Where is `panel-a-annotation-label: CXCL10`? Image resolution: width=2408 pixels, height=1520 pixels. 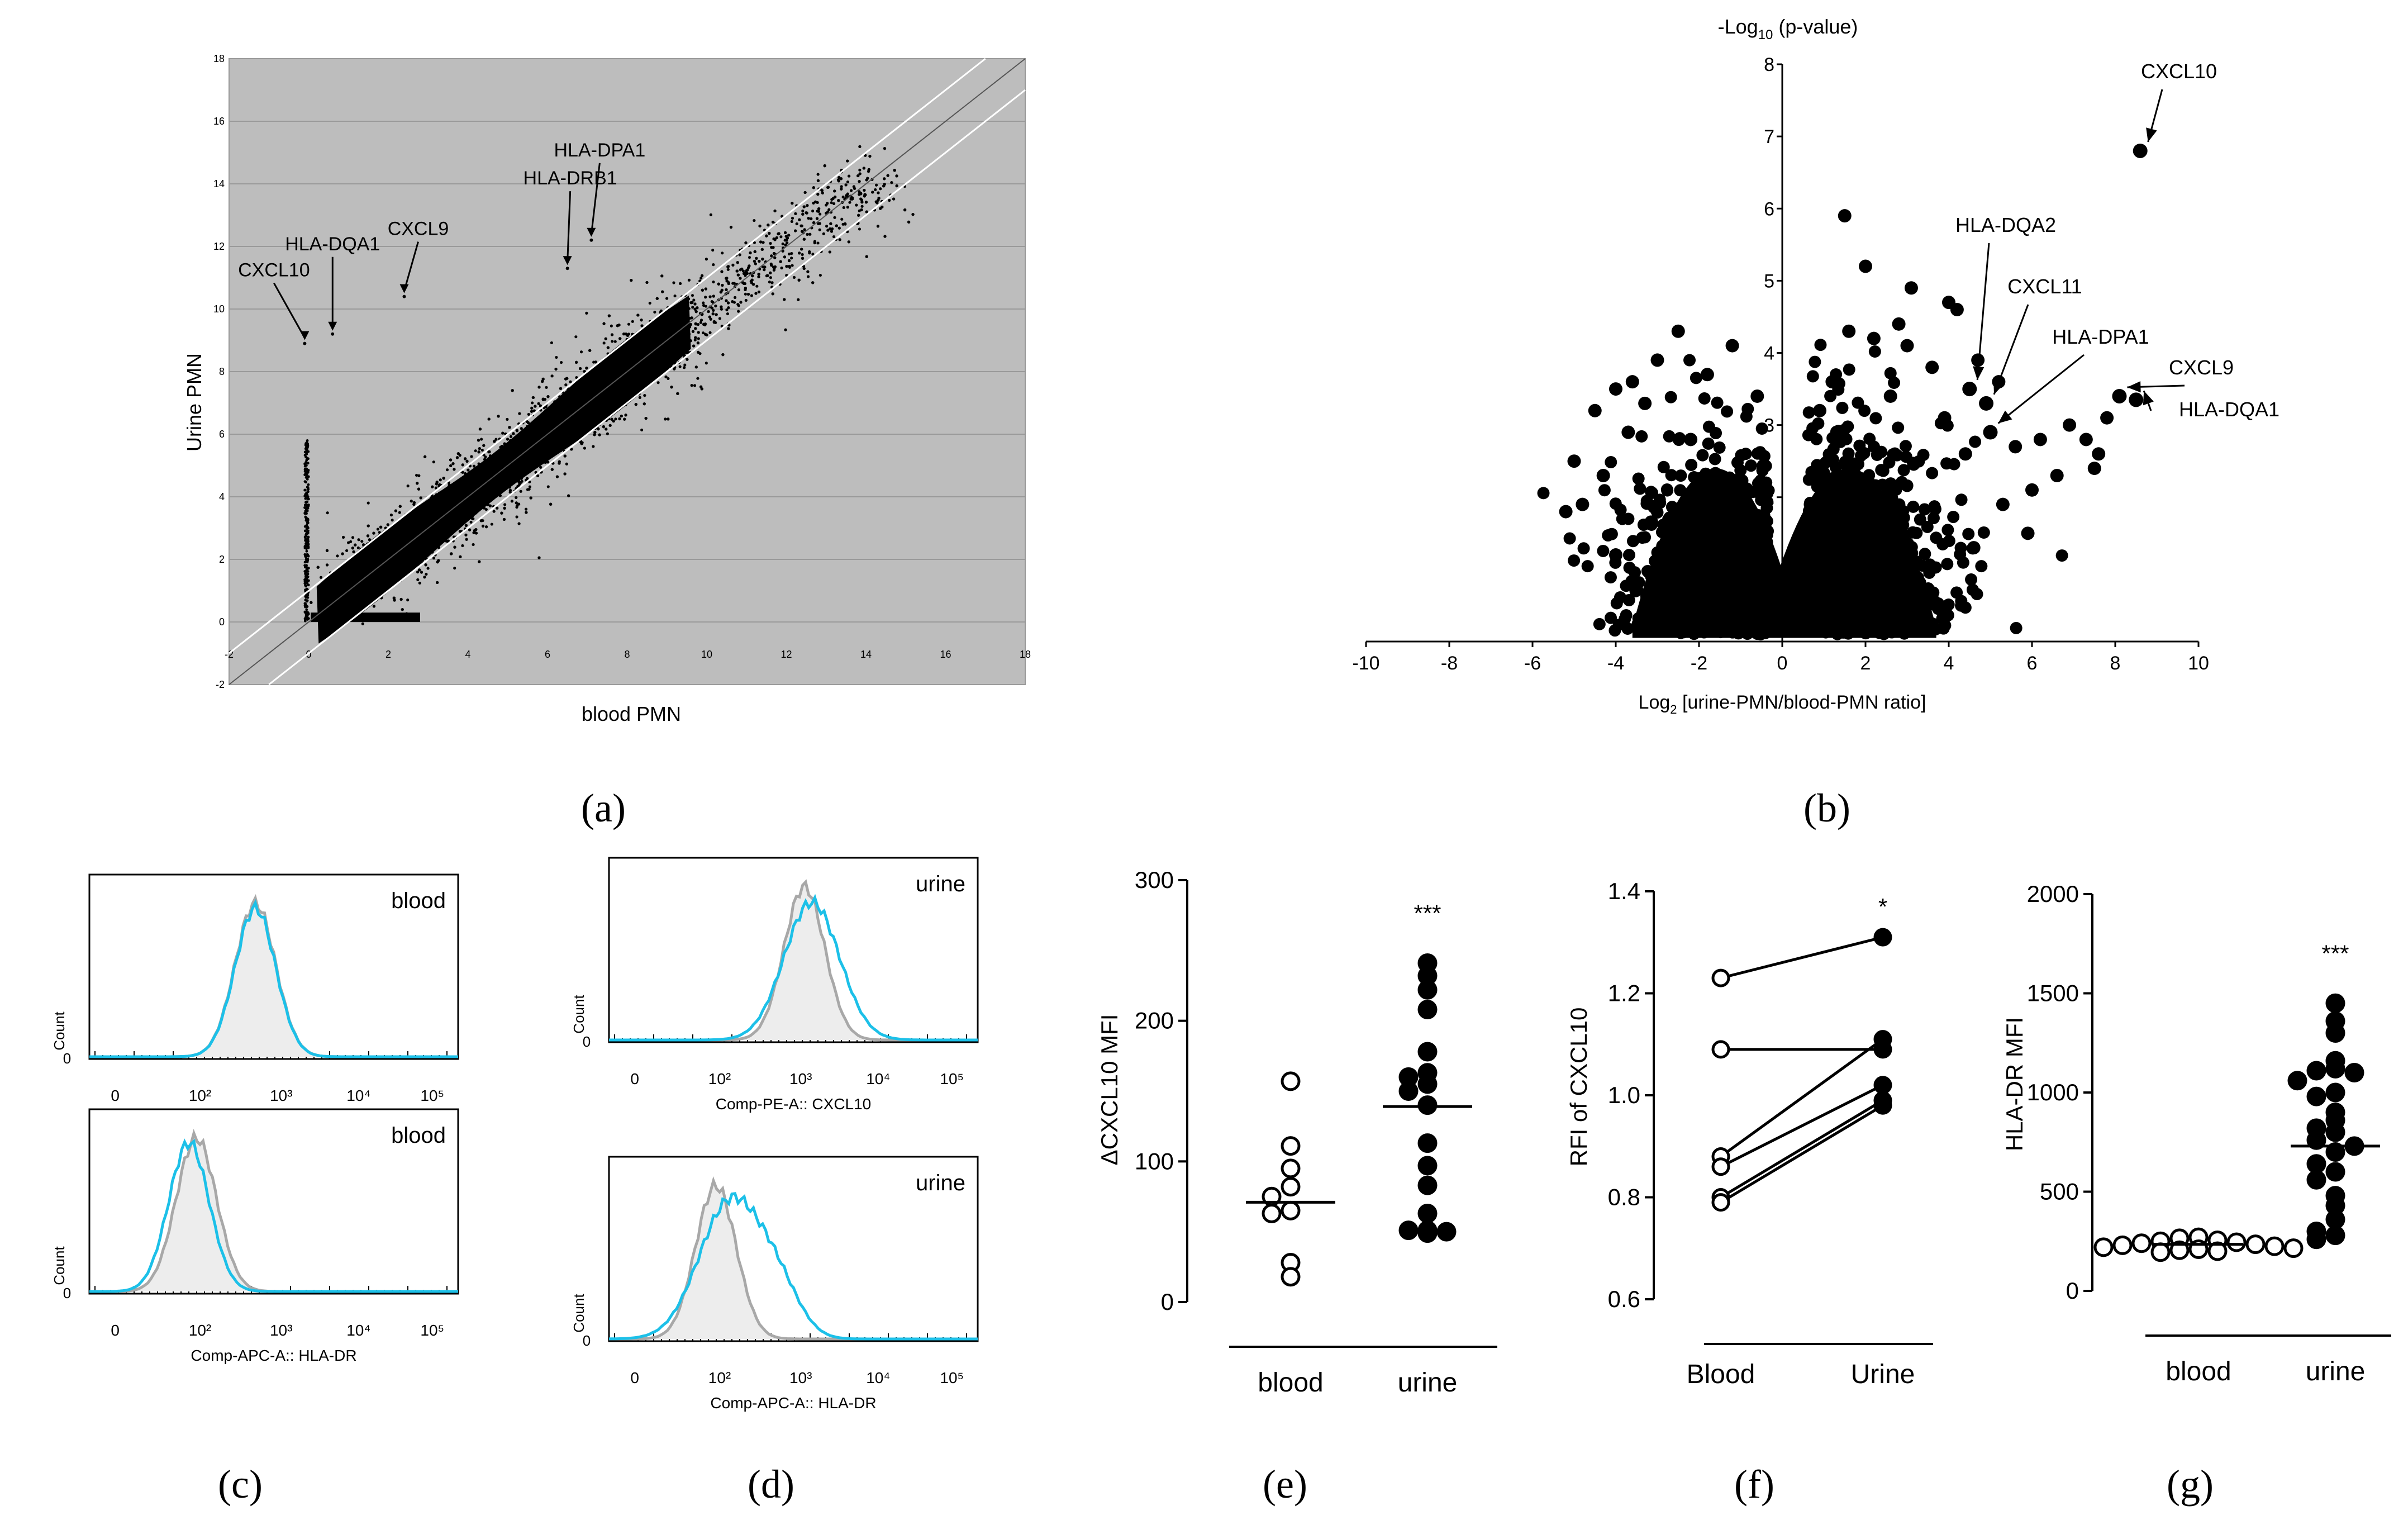
panel-a-annotation-label: CXCL10 is located at coordinates (274, 270).